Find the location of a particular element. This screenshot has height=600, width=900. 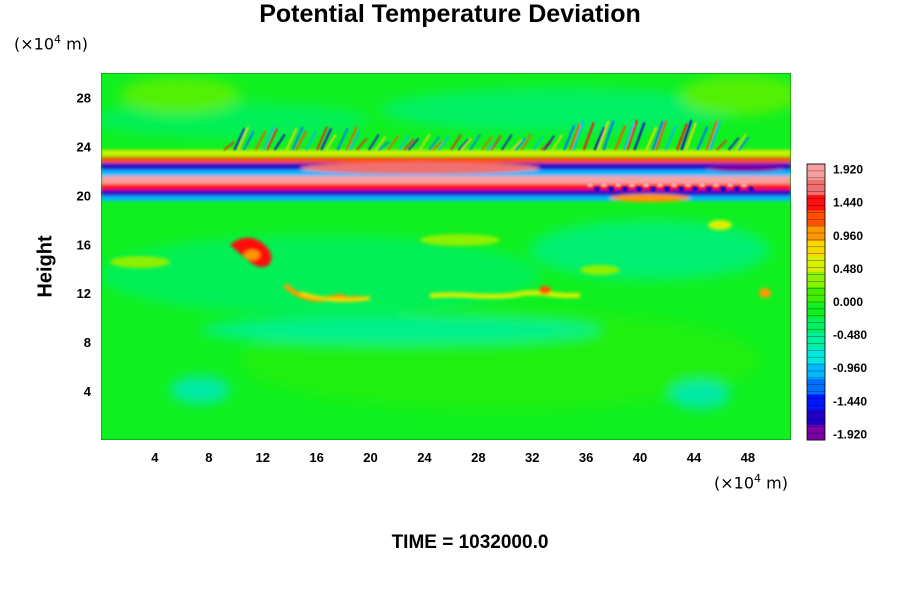

y-tick-label: 8 is located at coordinates (87, 342).